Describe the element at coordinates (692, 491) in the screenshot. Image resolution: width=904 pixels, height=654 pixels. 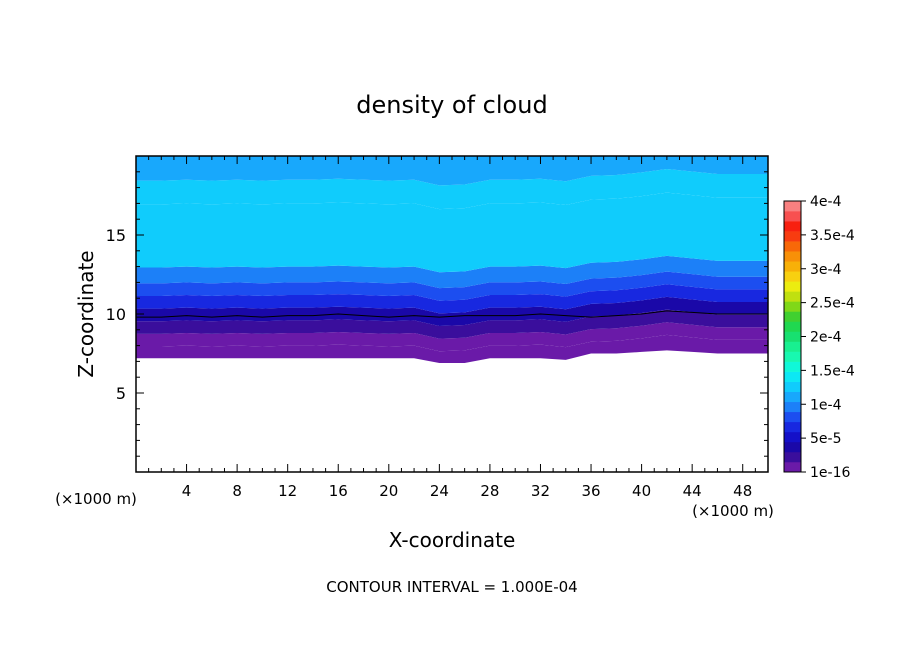
I see `x-tick-label: 44` at that location.